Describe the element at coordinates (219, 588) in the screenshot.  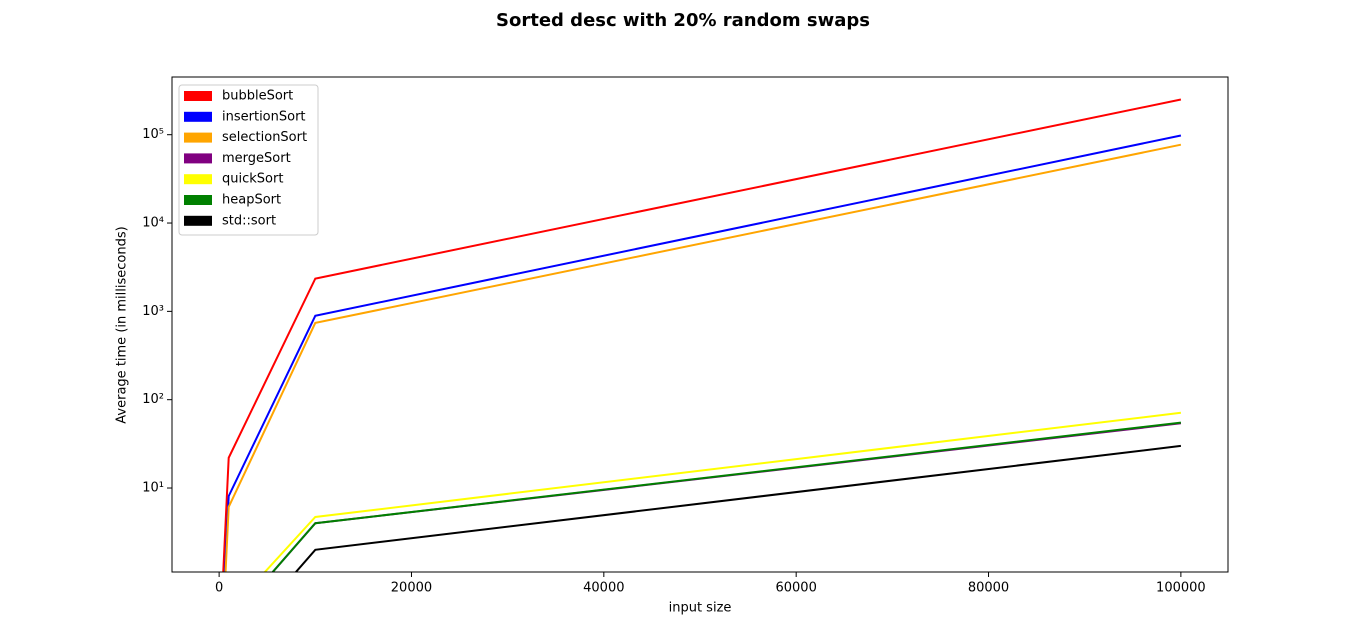
I see `x-tick-label: 0` at that location.